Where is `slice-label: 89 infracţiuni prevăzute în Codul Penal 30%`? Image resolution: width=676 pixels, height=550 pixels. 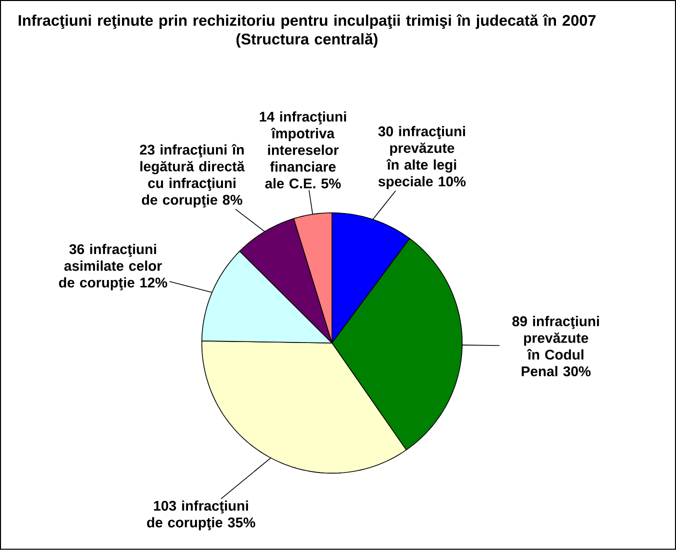 slice-label: 89 infracţiuni prevăzute în Codul Penal 30% is located at coordinates (555, 346).